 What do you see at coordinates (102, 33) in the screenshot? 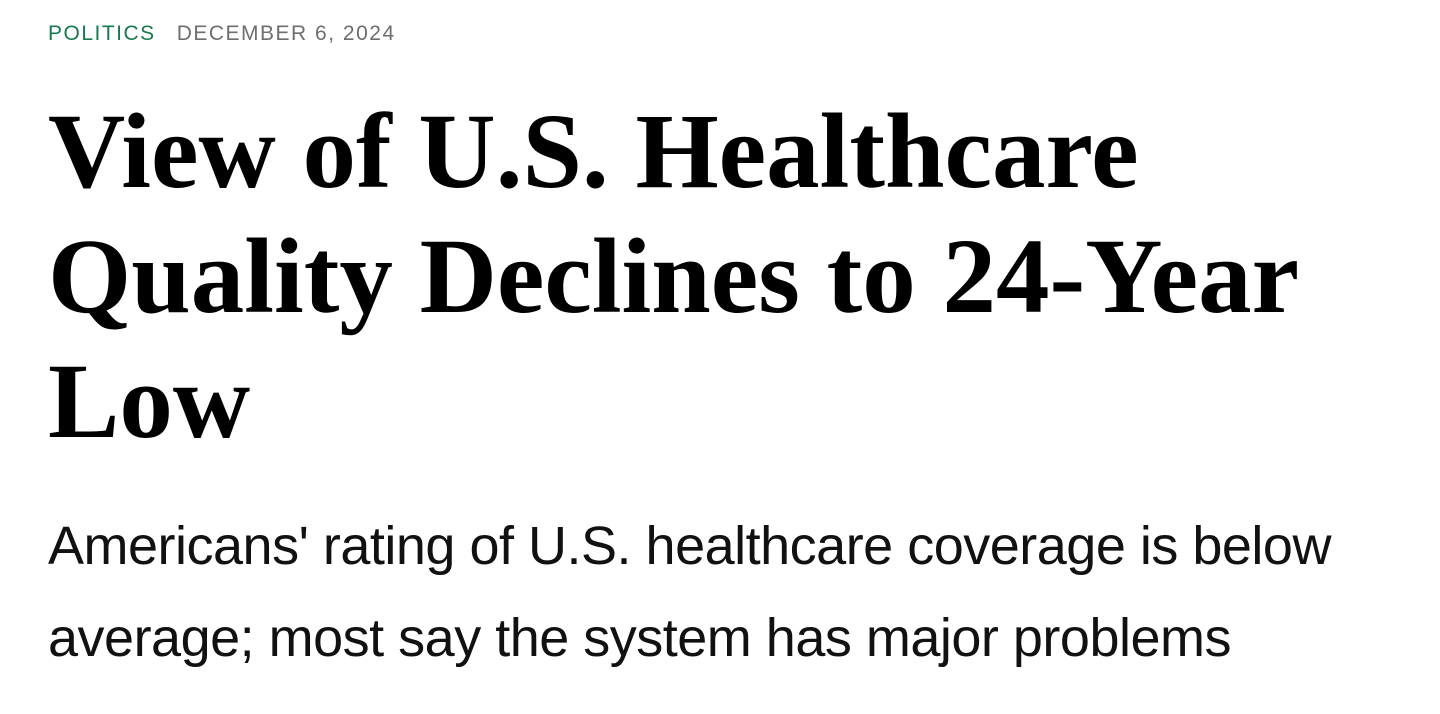
I see `category-link: POLITICS` at bounding box center [102, 33].